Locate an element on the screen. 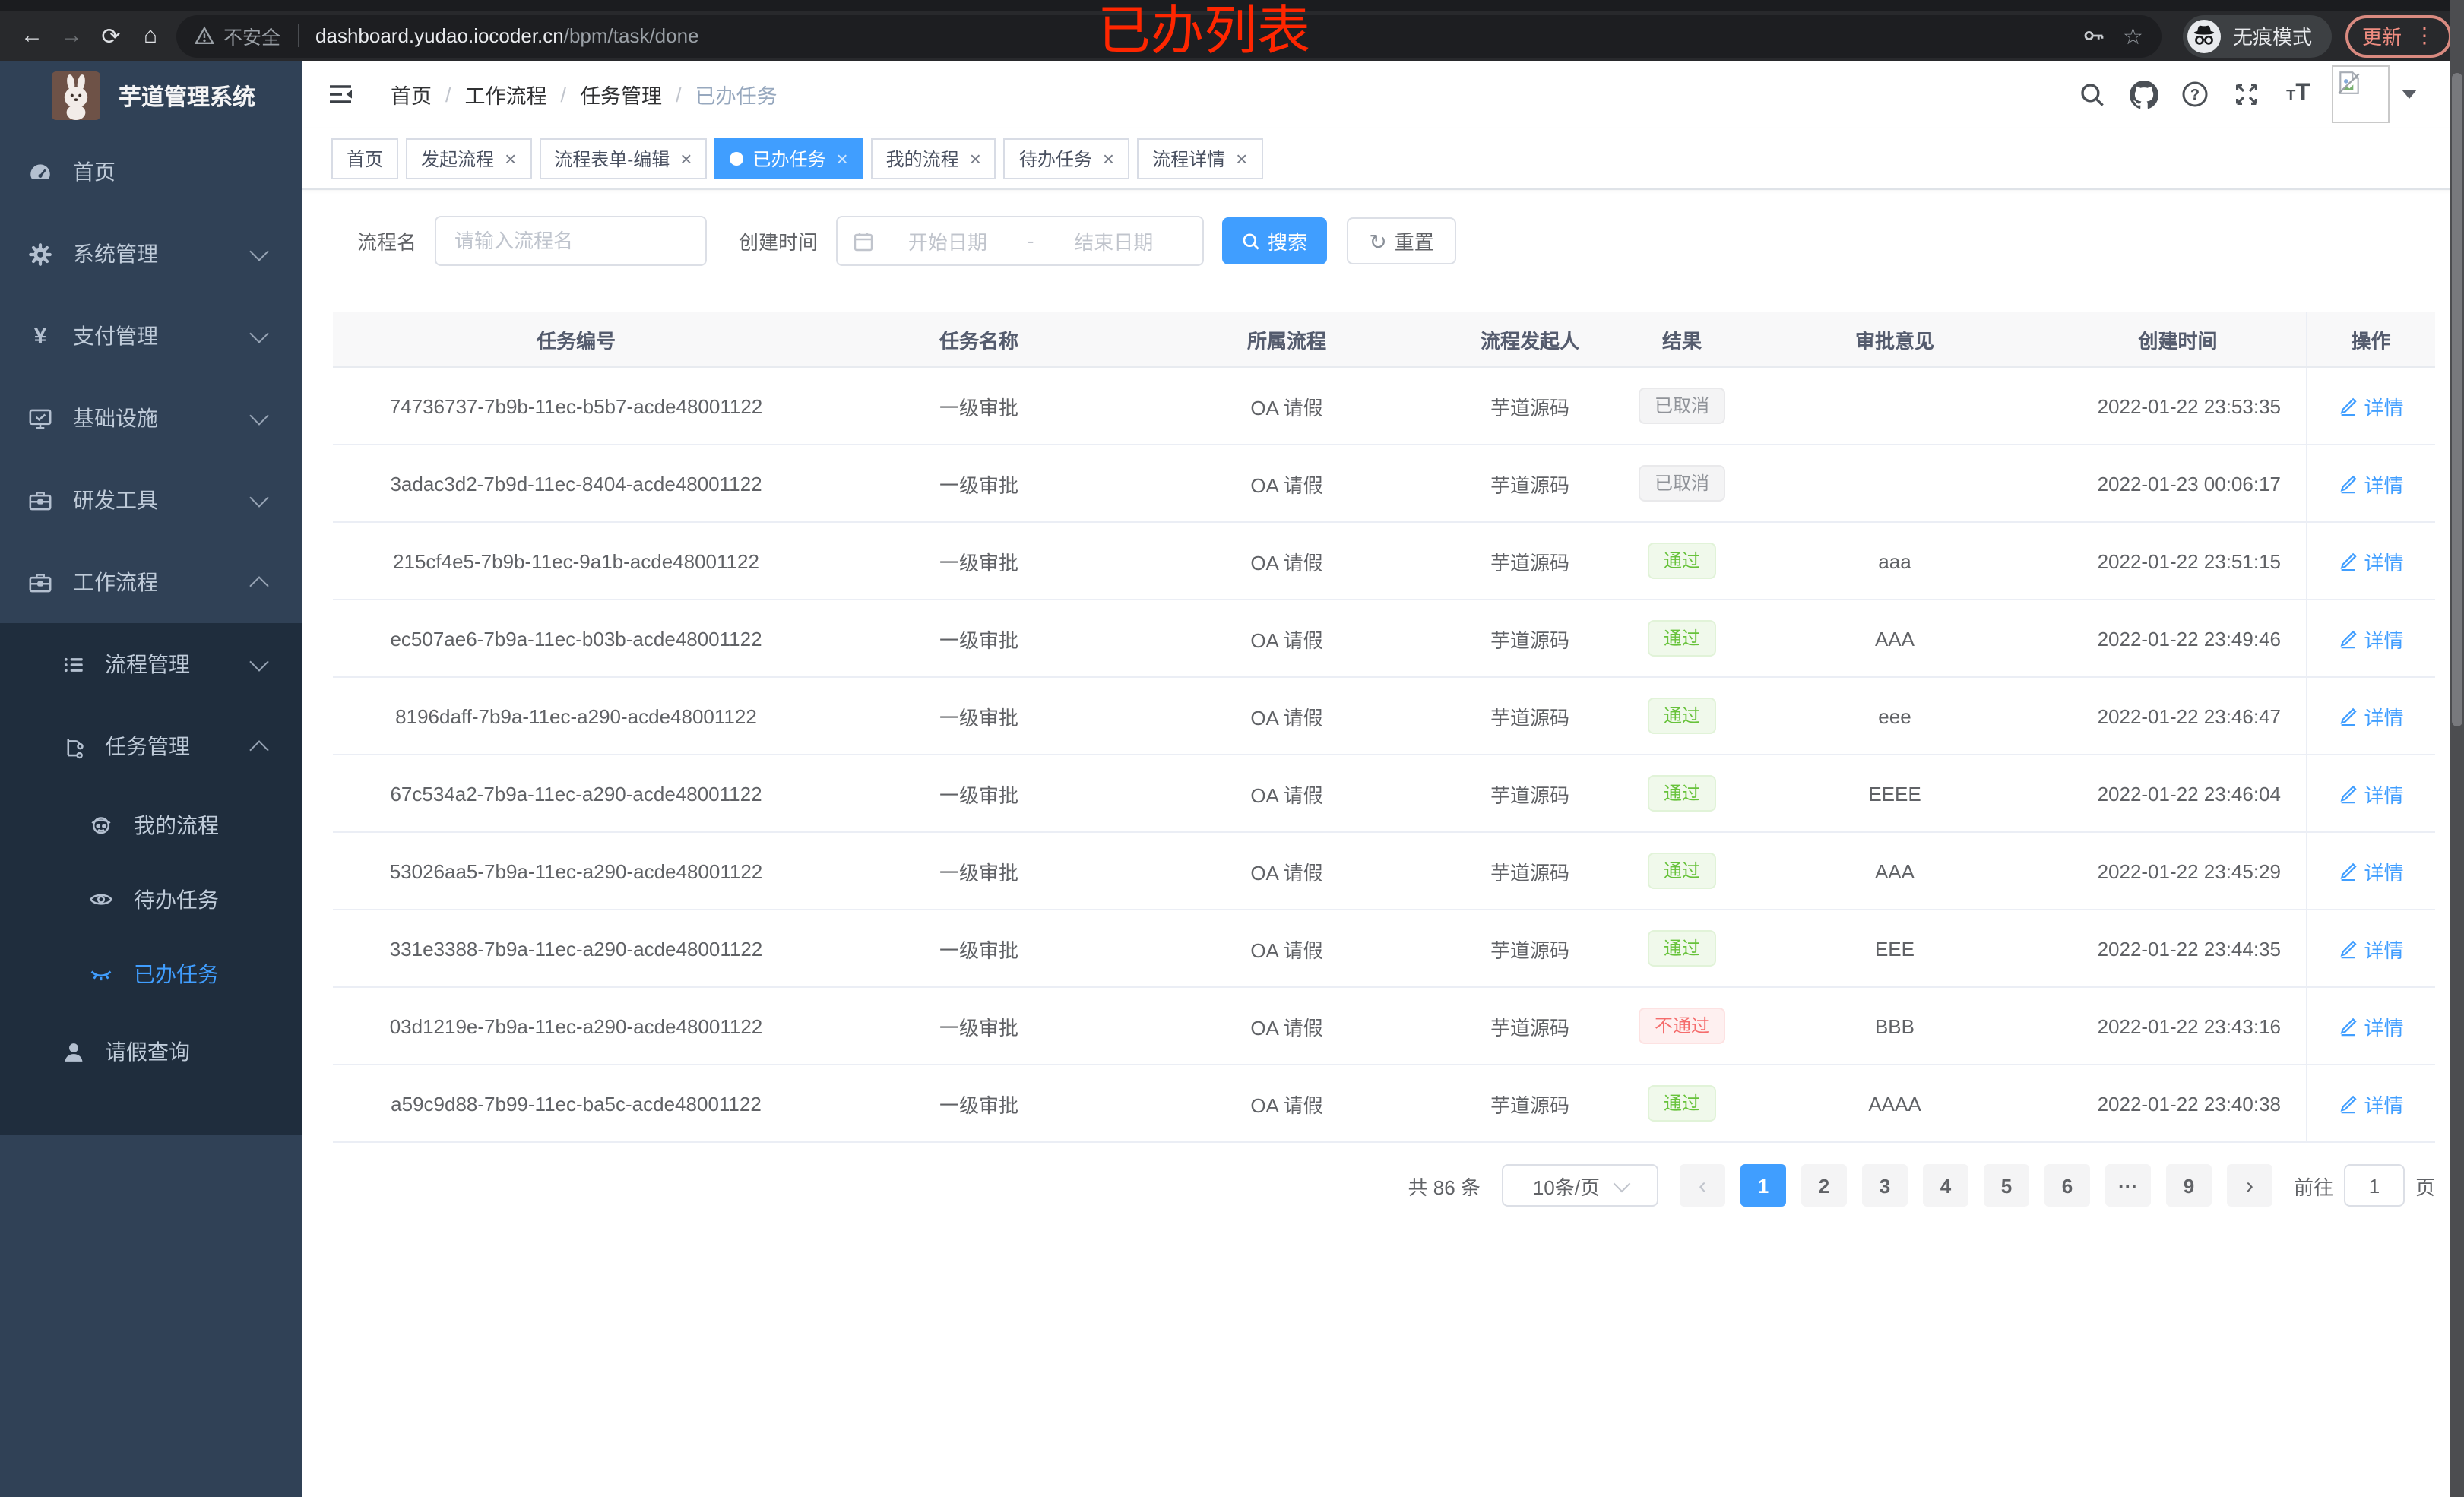 This screenshot has height=1497, width=2464. breadcrumb-home: 首页 is located at coordinates (411, 96).